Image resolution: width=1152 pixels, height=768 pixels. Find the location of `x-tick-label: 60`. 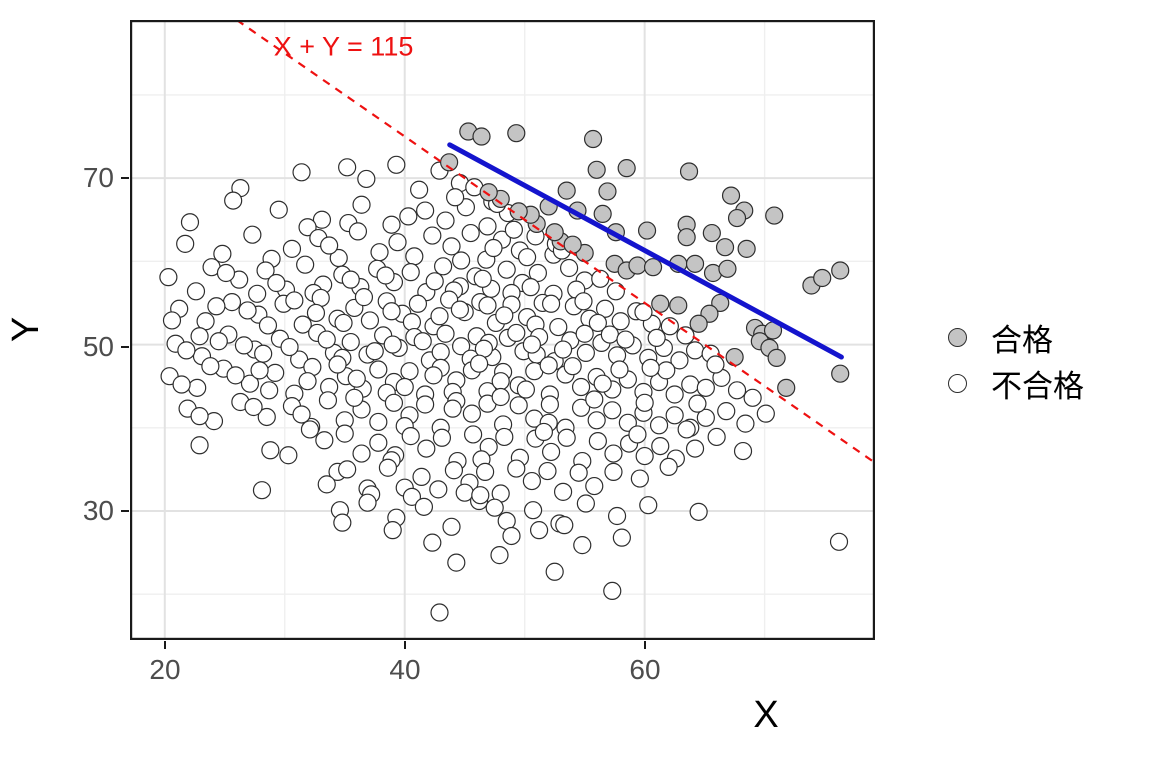

x-tick-label: 60 is located at coordinates (645, 669).